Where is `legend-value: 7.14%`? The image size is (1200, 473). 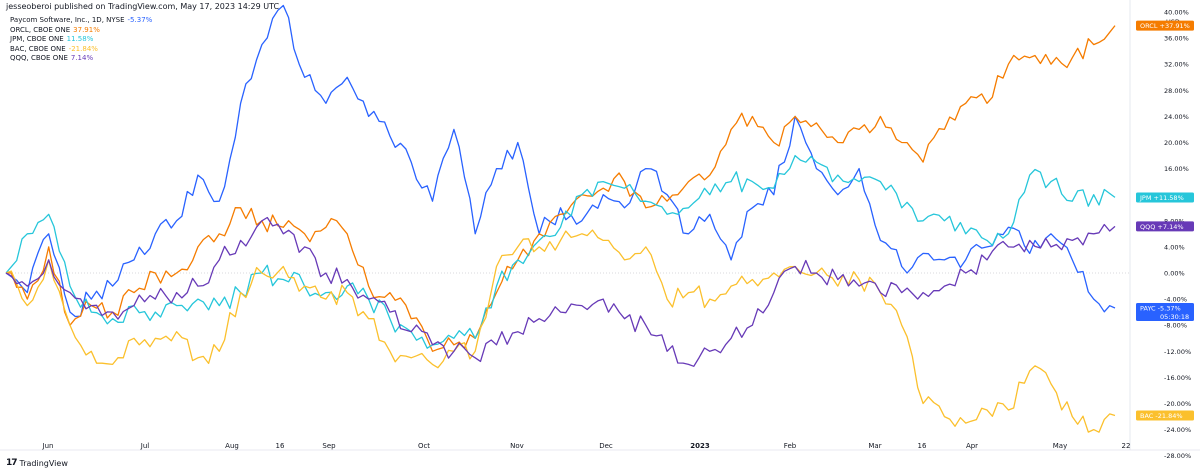
legend-value: 7.14% is located at coordinates (82, 58).